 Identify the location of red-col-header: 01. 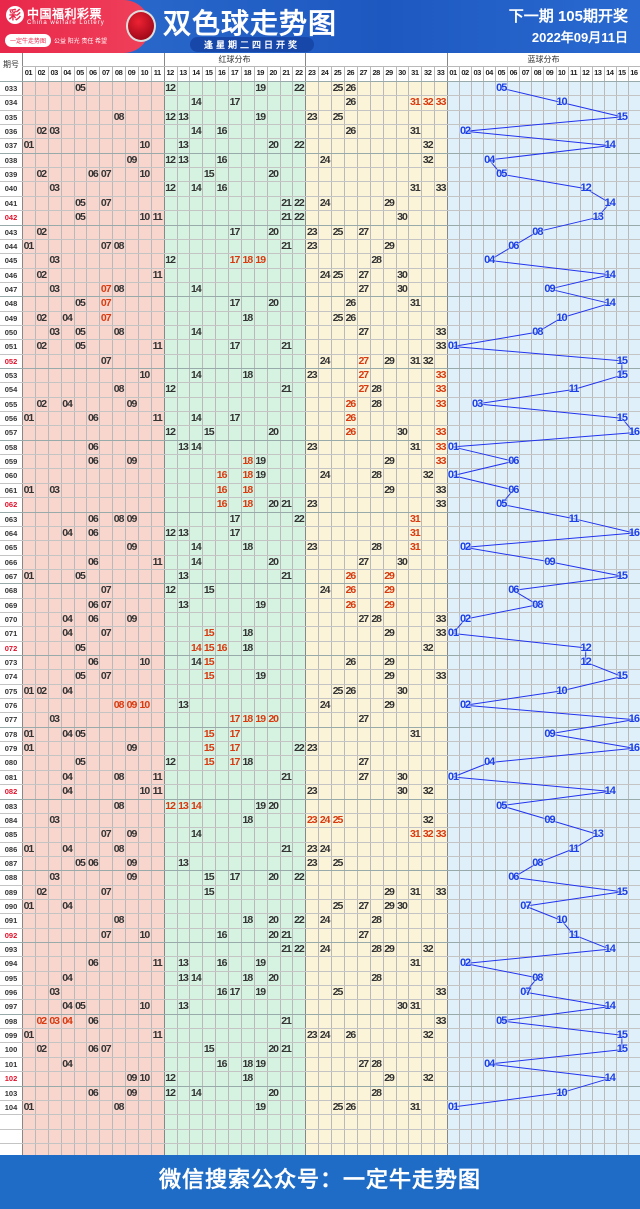
(28, 72).